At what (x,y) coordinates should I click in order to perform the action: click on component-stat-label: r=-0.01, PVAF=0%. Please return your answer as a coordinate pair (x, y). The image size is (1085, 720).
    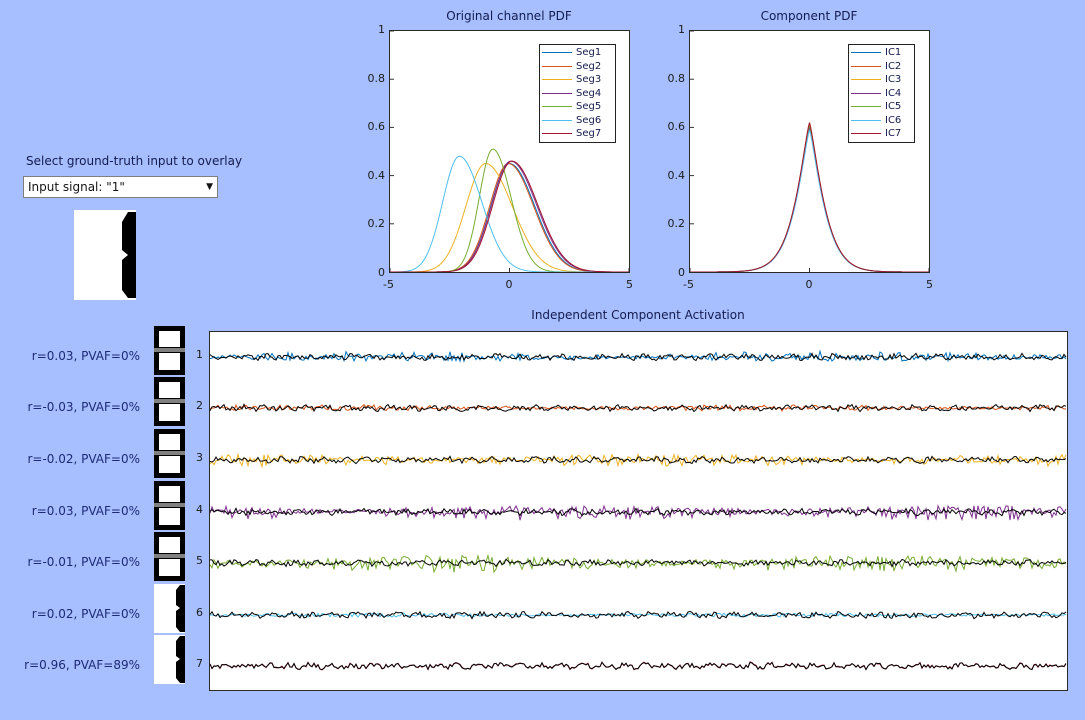
    Looking at the image, I should click on (83, 562).